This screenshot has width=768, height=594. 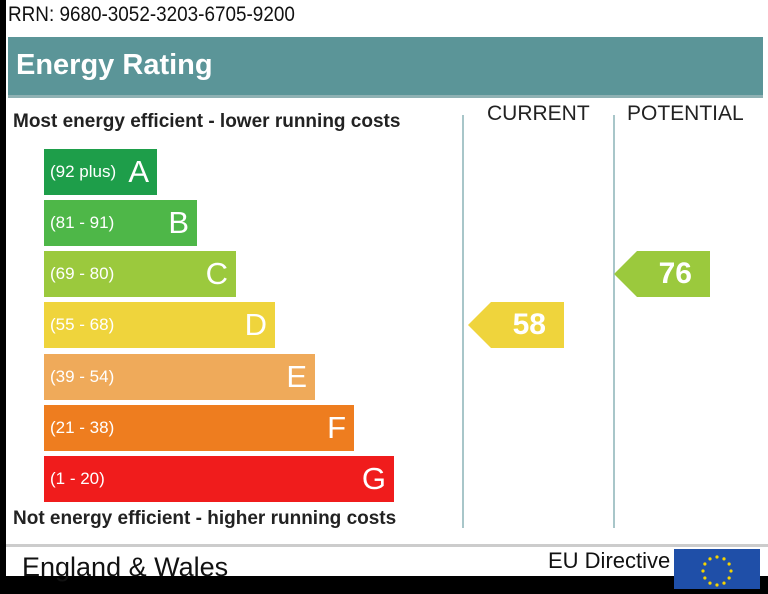 What do you see at coordinates (219, 479) in the screenshot?
I see `band-g: (1 - 20) G` at bounding box center [219, 479].